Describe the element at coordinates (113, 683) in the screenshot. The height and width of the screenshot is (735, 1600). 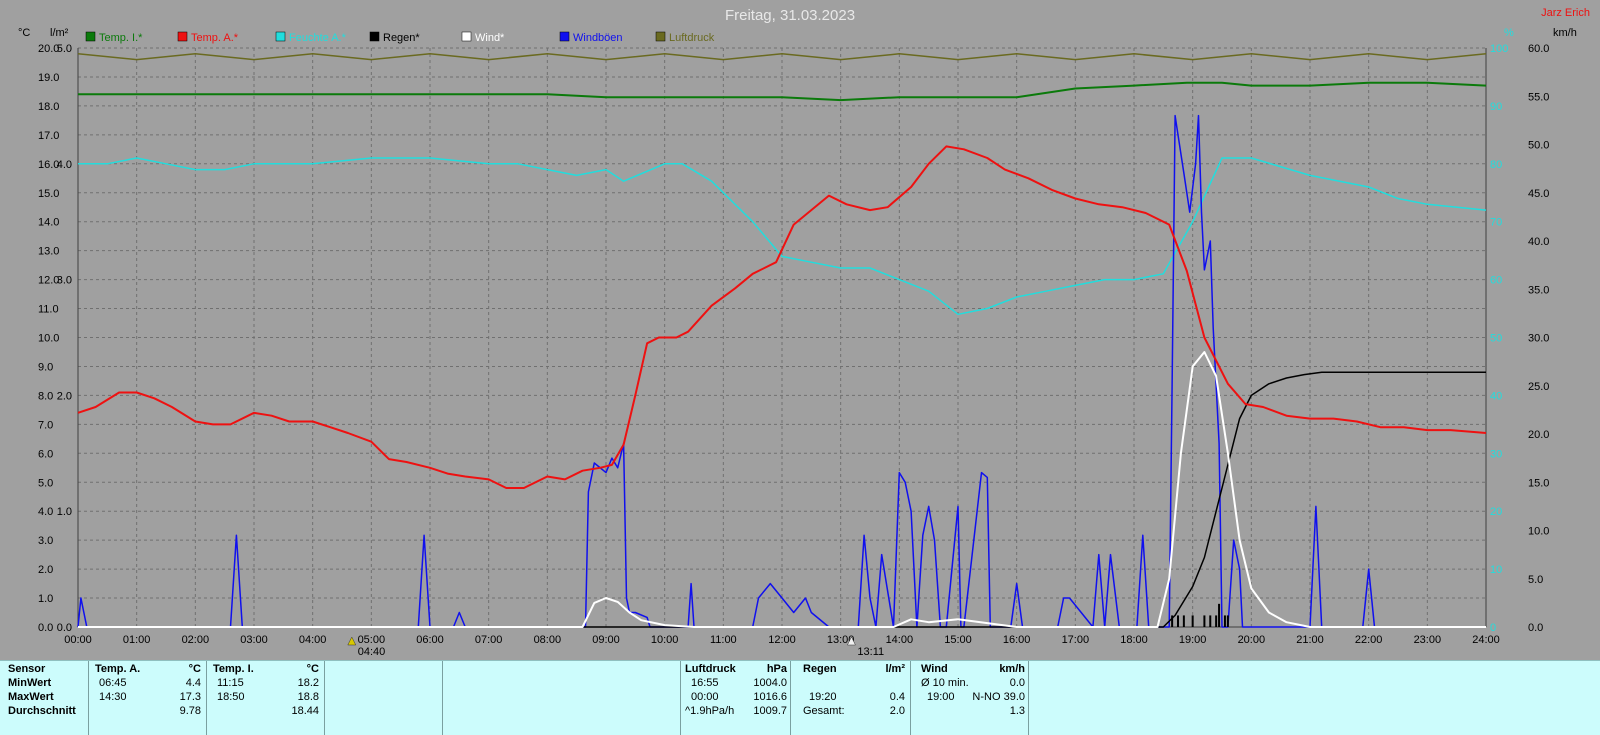
I see `temp-a-min-time: 06:45` at that location.